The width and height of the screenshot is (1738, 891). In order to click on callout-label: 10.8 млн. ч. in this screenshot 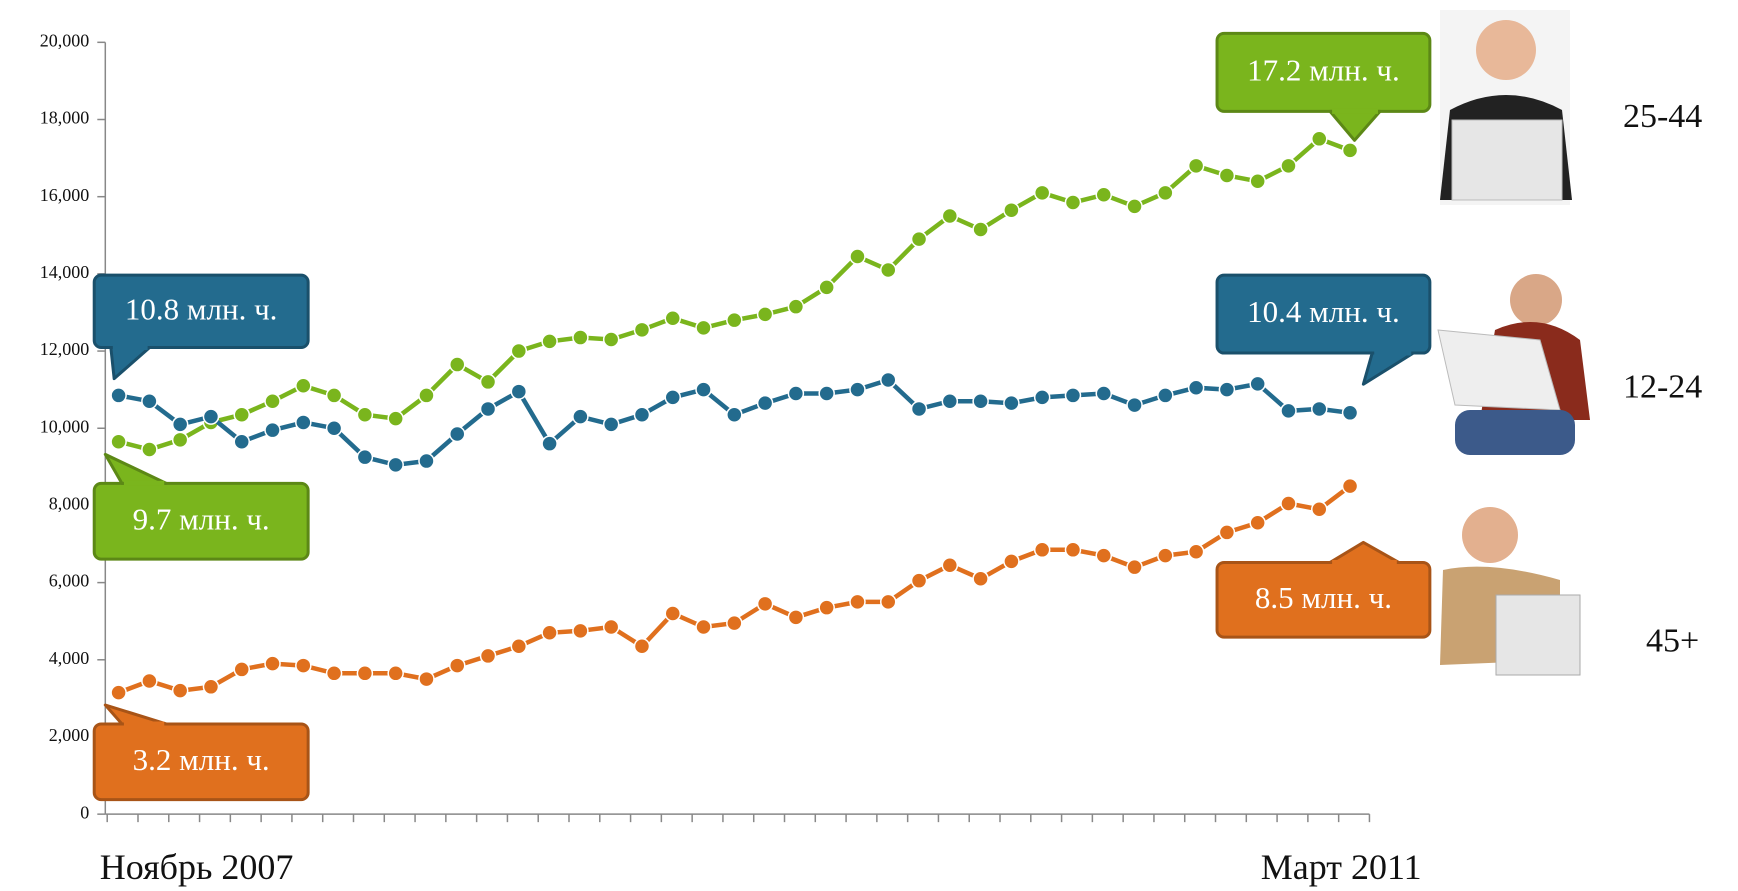, I will do `click(201, 308)`.